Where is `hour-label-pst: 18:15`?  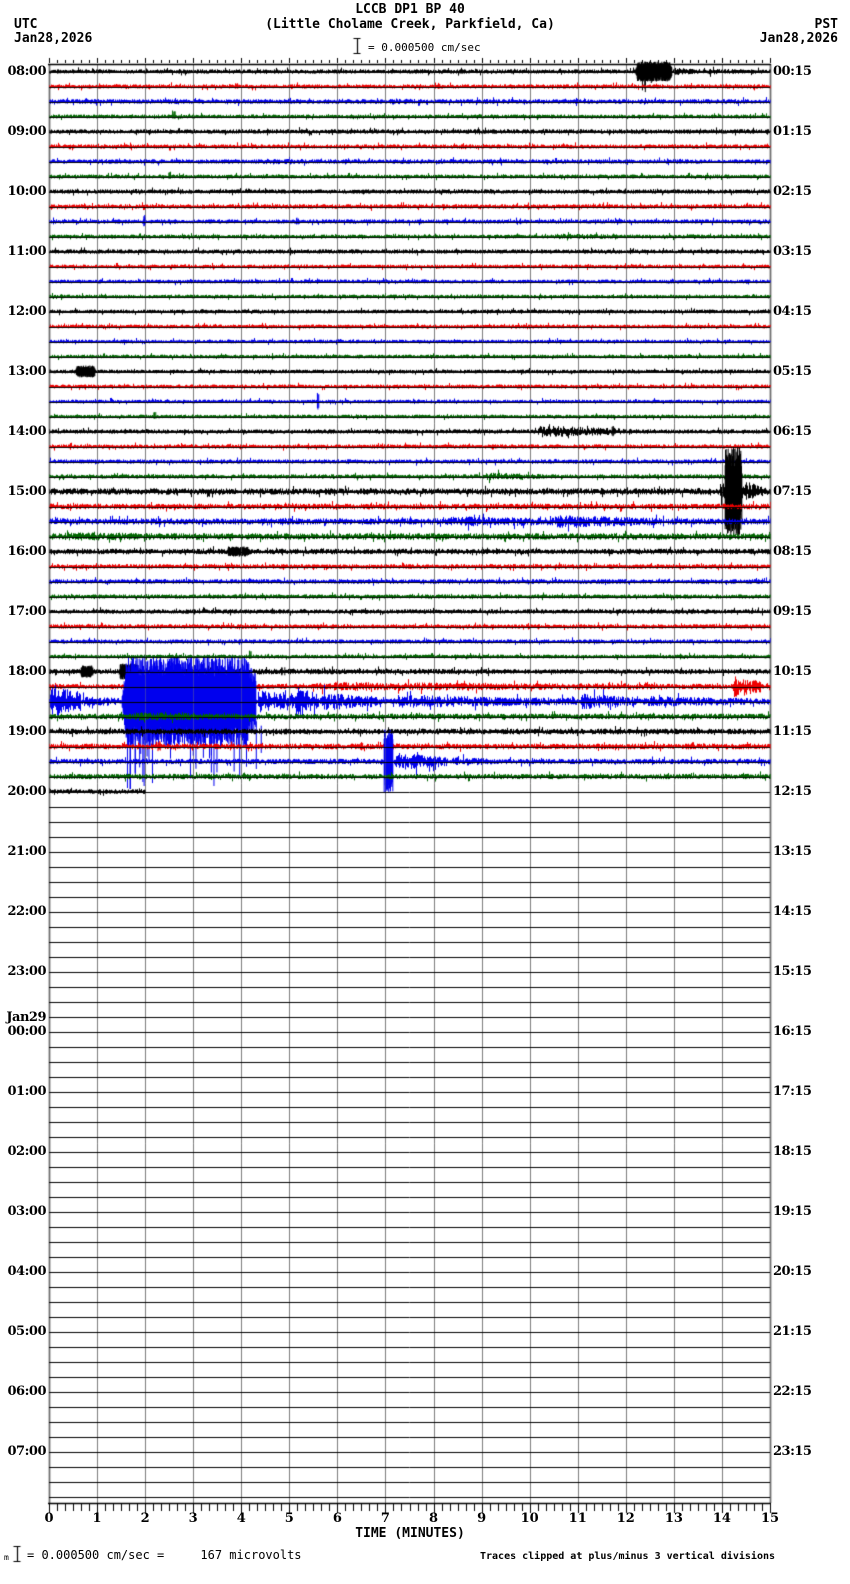 hour-label-pst: 18:15 is located at coordinates (792, 1151).